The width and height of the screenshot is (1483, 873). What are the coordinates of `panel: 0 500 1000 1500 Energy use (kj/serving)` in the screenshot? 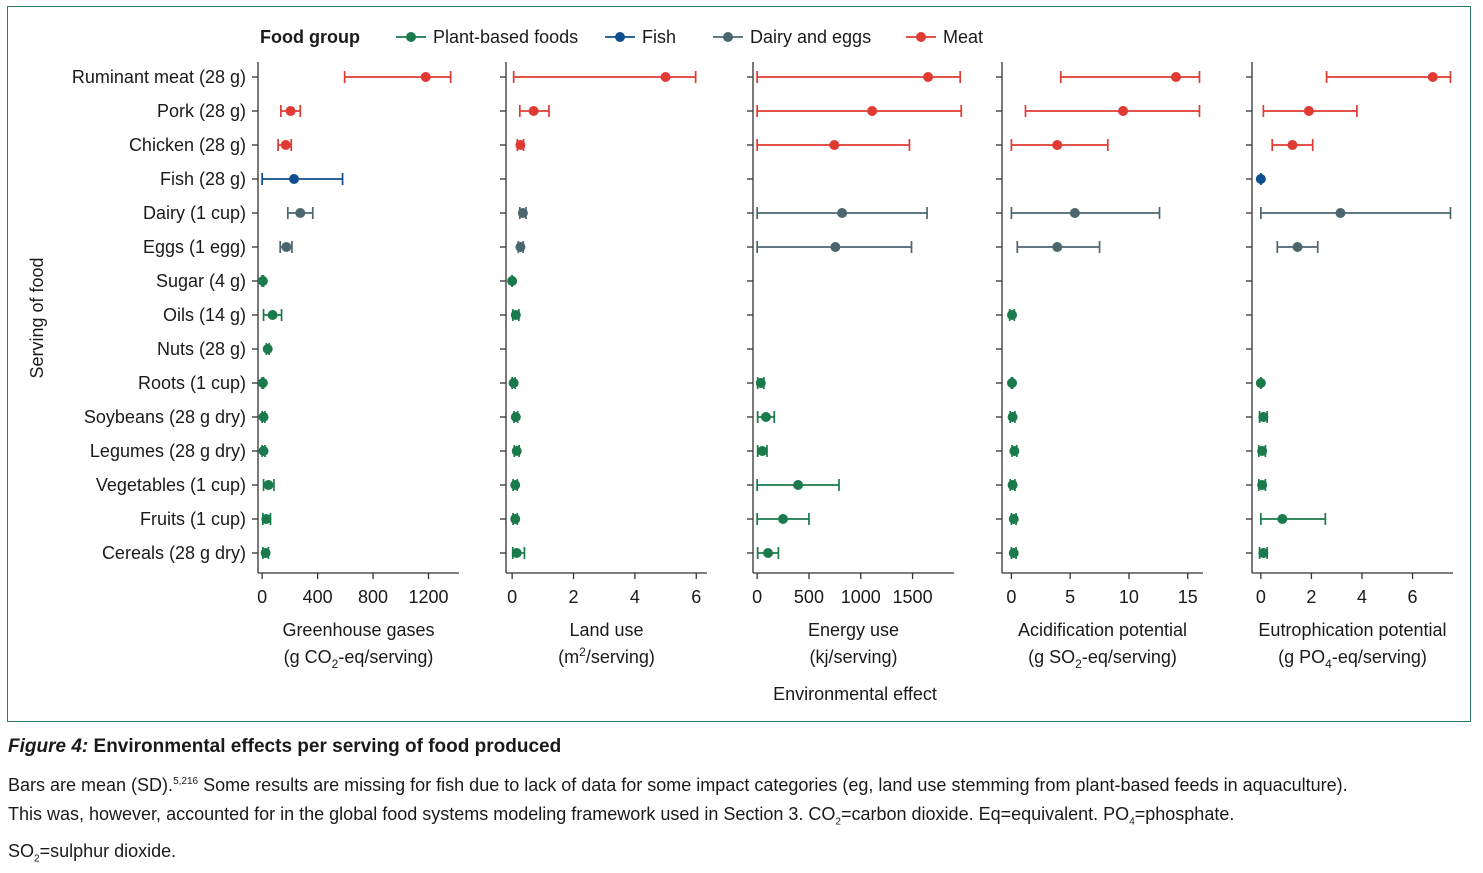 It's located at (855, 364).